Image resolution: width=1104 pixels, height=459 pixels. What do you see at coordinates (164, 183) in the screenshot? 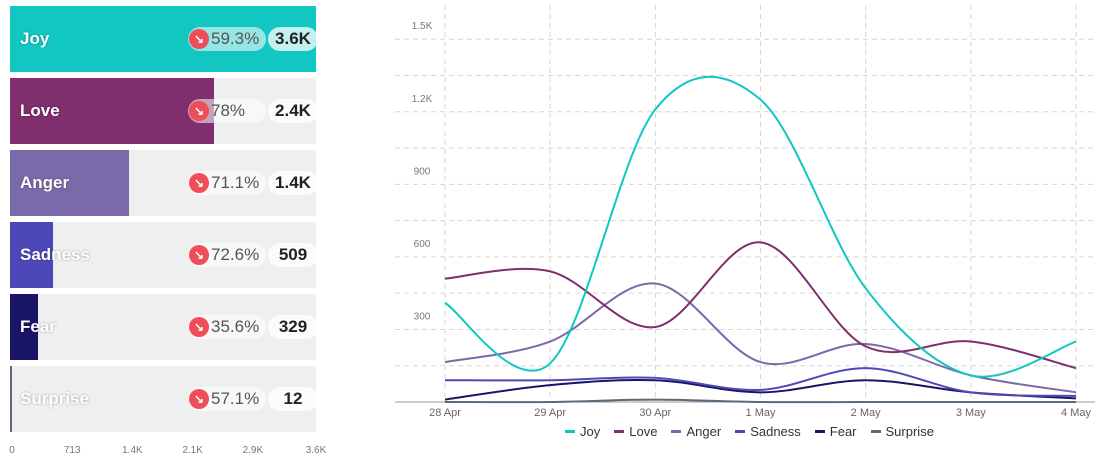
I see `emotion-row-anger: Anger ↘ 71.1% 1.4K` at bounding box center [164, 183].